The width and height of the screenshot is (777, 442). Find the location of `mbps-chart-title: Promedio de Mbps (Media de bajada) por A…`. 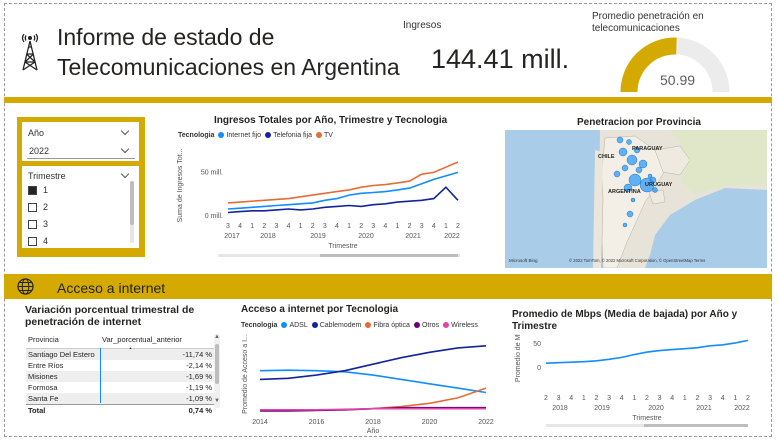

mbps-chart-title: Promedio de Mbps (Media de bajada) por A… is located at coordinates (625, 320).